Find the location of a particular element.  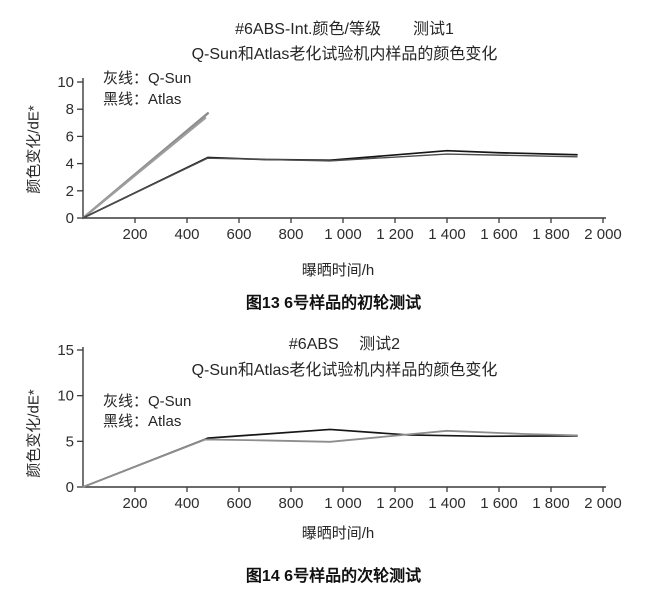

fig14-legend-black: 黑线：Atlas is located at coordinates (142, 421).